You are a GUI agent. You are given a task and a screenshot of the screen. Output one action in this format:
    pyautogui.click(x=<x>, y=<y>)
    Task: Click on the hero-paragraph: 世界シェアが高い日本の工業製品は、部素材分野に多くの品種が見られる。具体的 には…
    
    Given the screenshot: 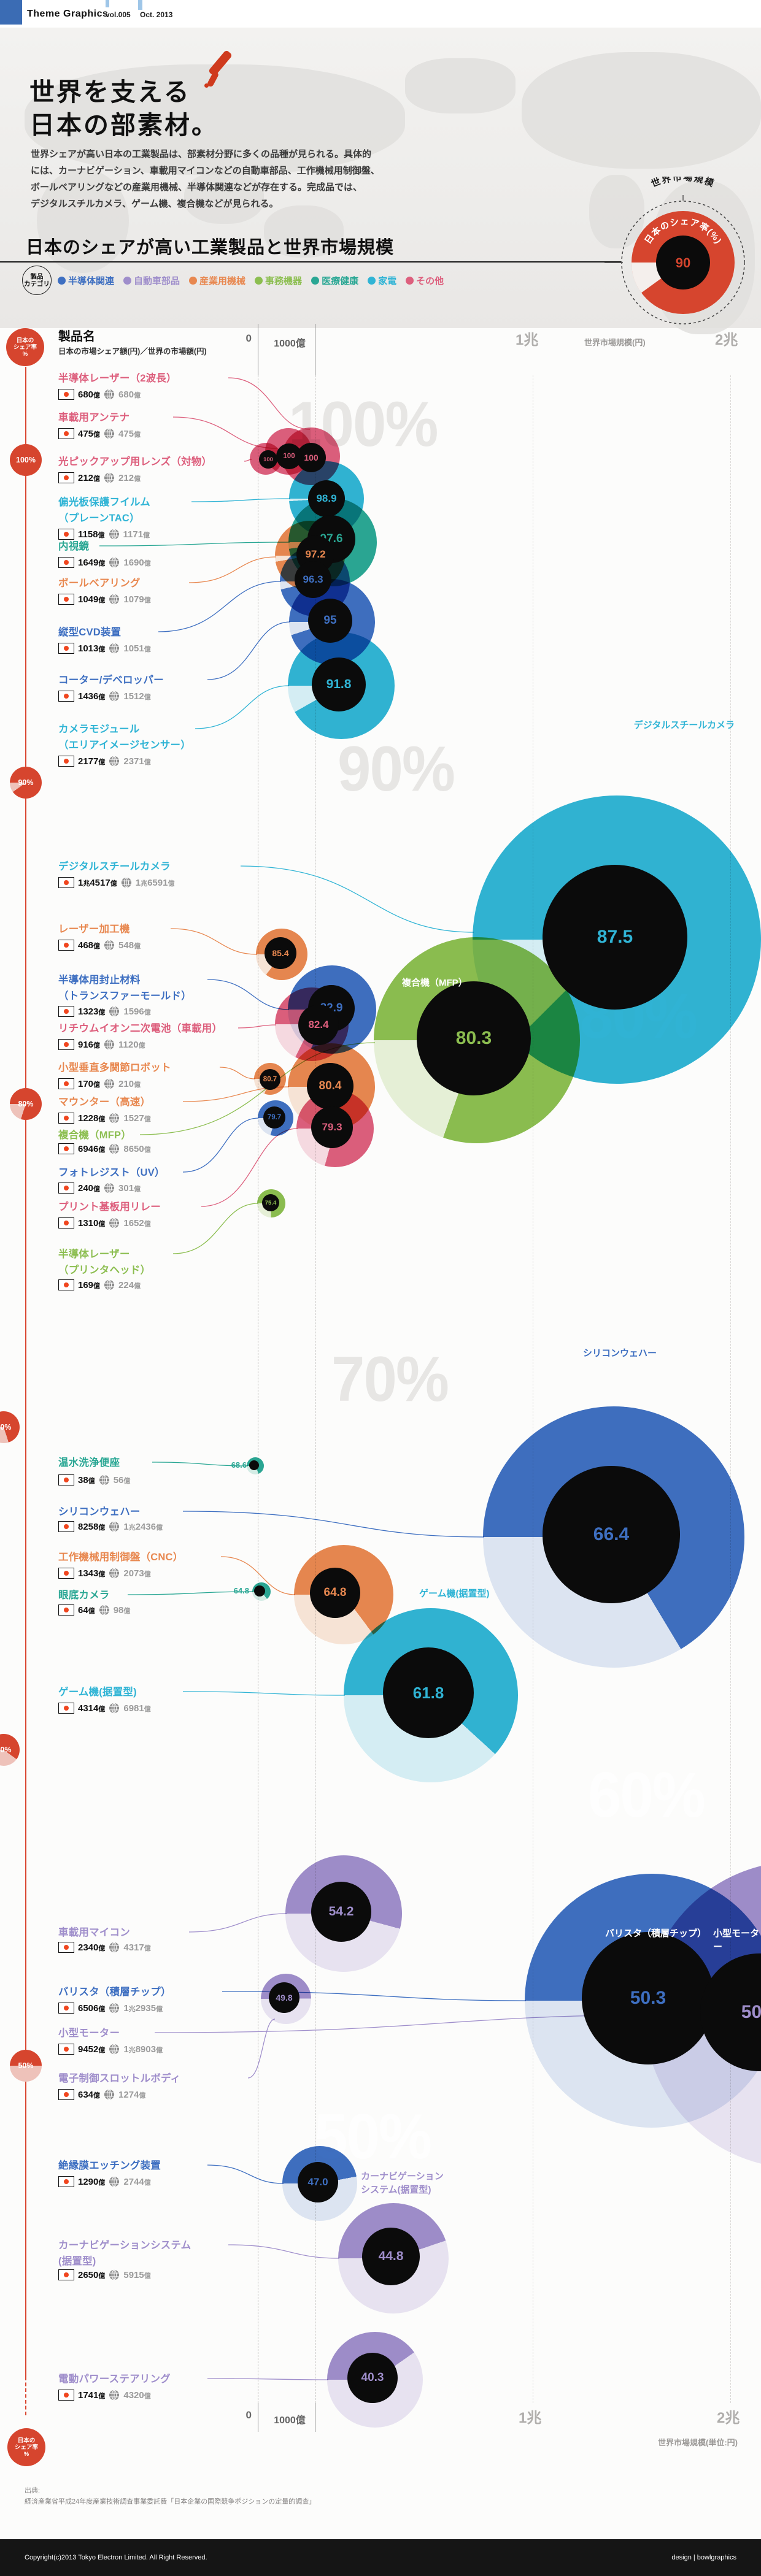 What is the action you would take?
    pyautogui.click(x=205, y=179)
    